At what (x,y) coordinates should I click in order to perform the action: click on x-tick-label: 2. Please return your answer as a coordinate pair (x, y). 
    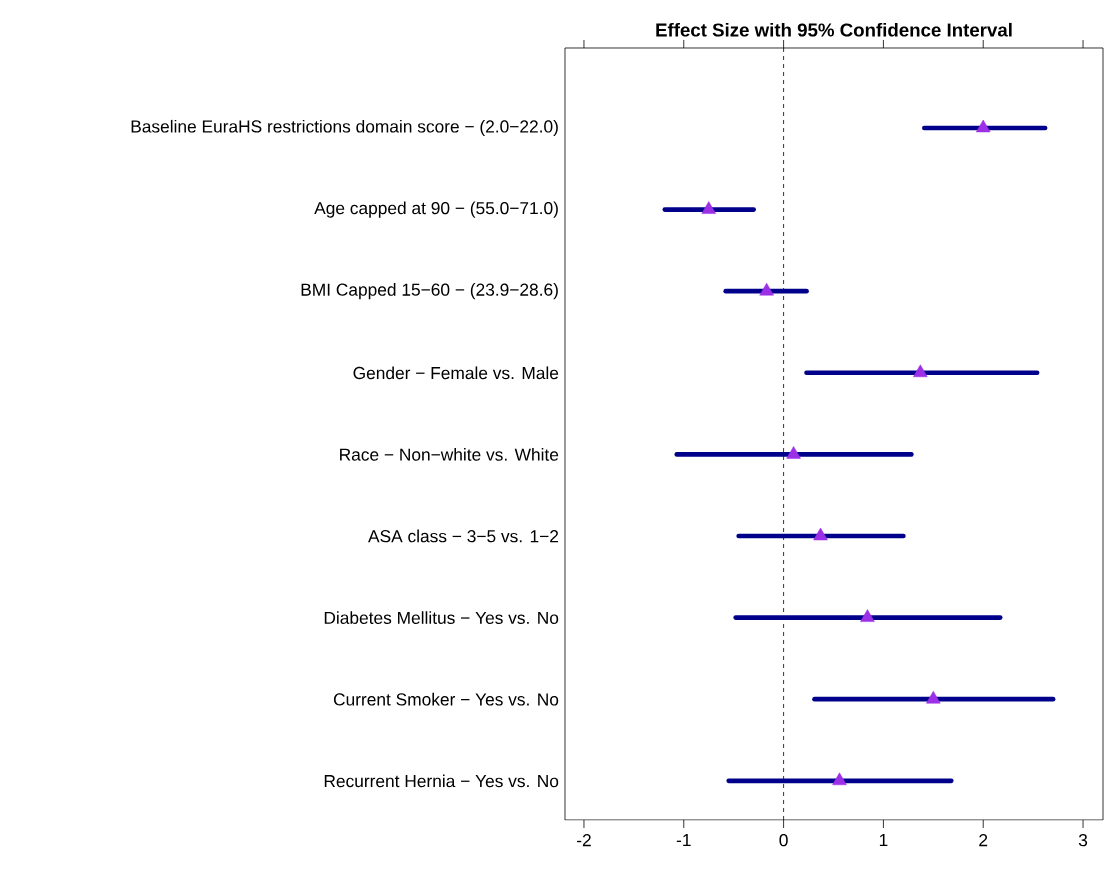
    Looking at the image, I should click on (983, 840).